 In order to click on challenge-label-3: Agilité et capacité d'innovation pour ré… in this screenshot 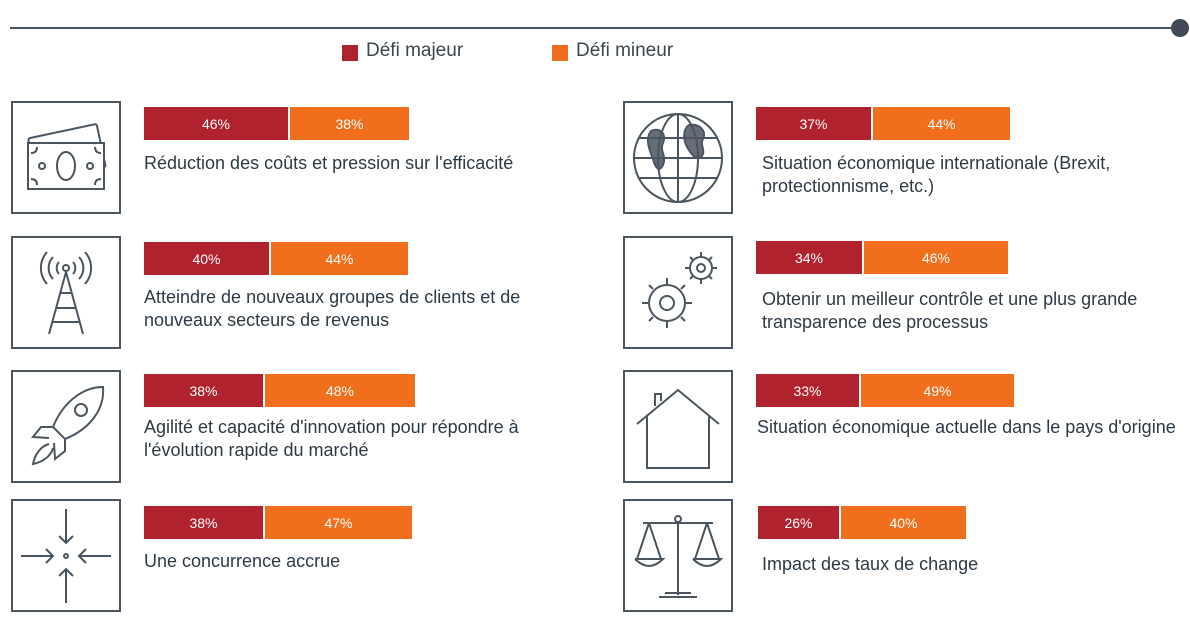, I will do `click(331, 438)`.